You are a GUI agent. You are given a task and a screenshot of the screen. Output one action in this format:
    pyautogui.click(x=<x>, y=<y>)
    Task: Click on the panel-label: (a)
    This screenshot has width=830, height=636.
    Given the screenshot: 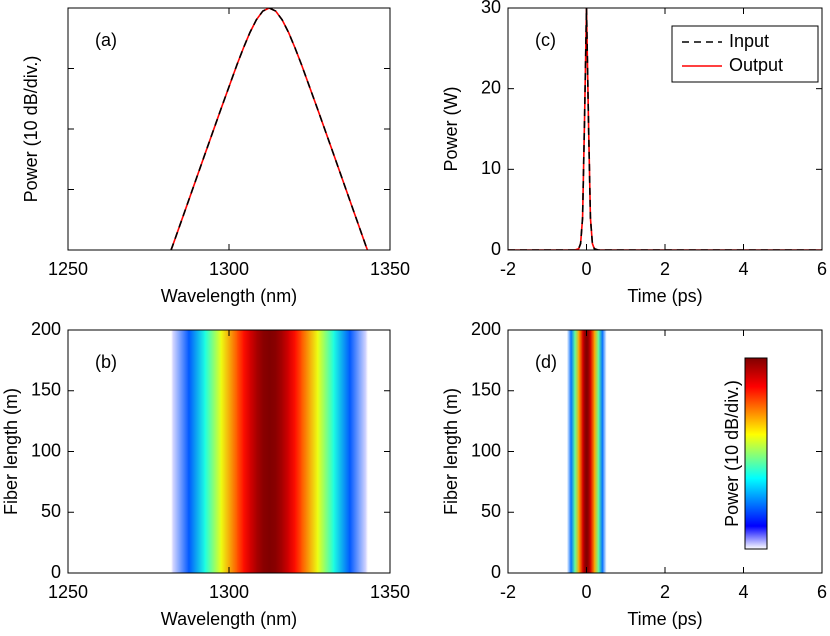 What is the action you would take?
    pyautogui.click(x=106, y=40)
    